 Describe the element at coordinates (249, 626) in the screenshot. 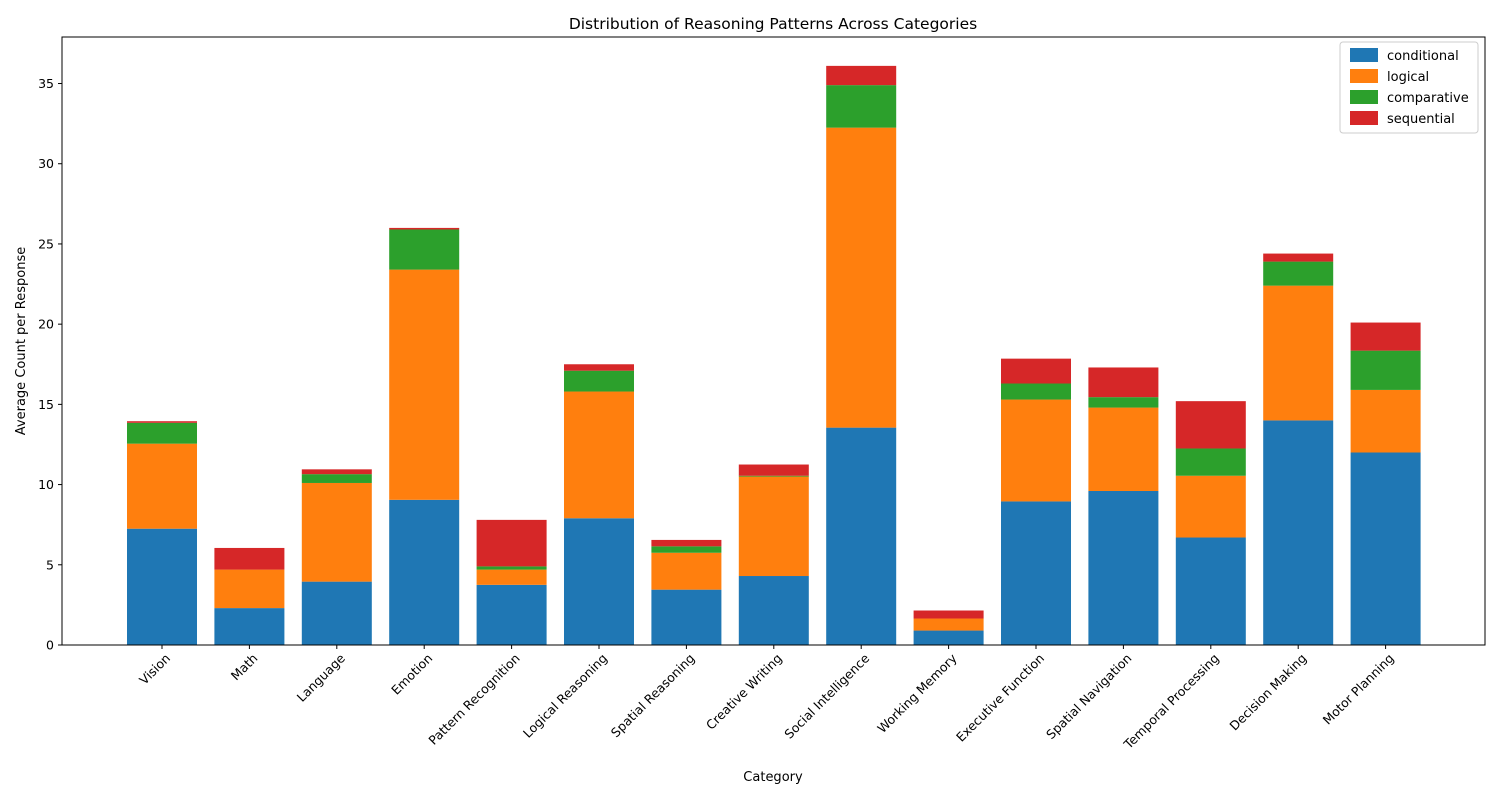

I see `bar-conditional-math` at that location.